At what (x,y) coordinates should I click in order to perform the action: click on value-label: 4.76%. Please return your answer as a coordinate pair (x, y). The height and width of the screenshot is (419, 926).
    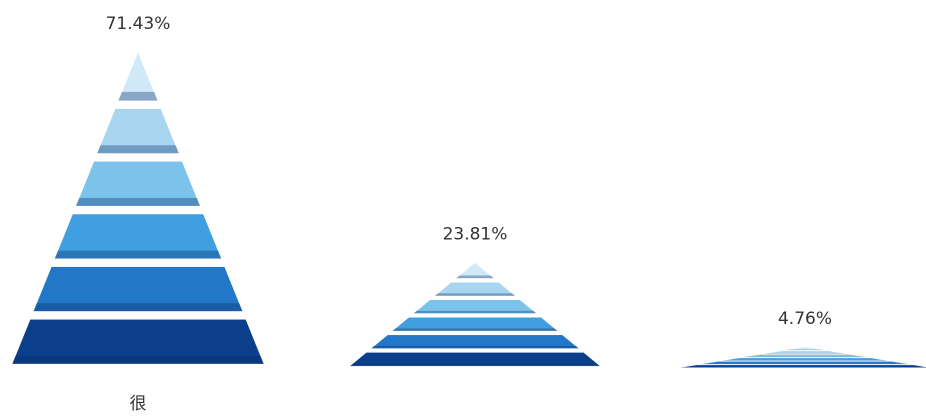
    Looking at the image, I should click on (805, 319).